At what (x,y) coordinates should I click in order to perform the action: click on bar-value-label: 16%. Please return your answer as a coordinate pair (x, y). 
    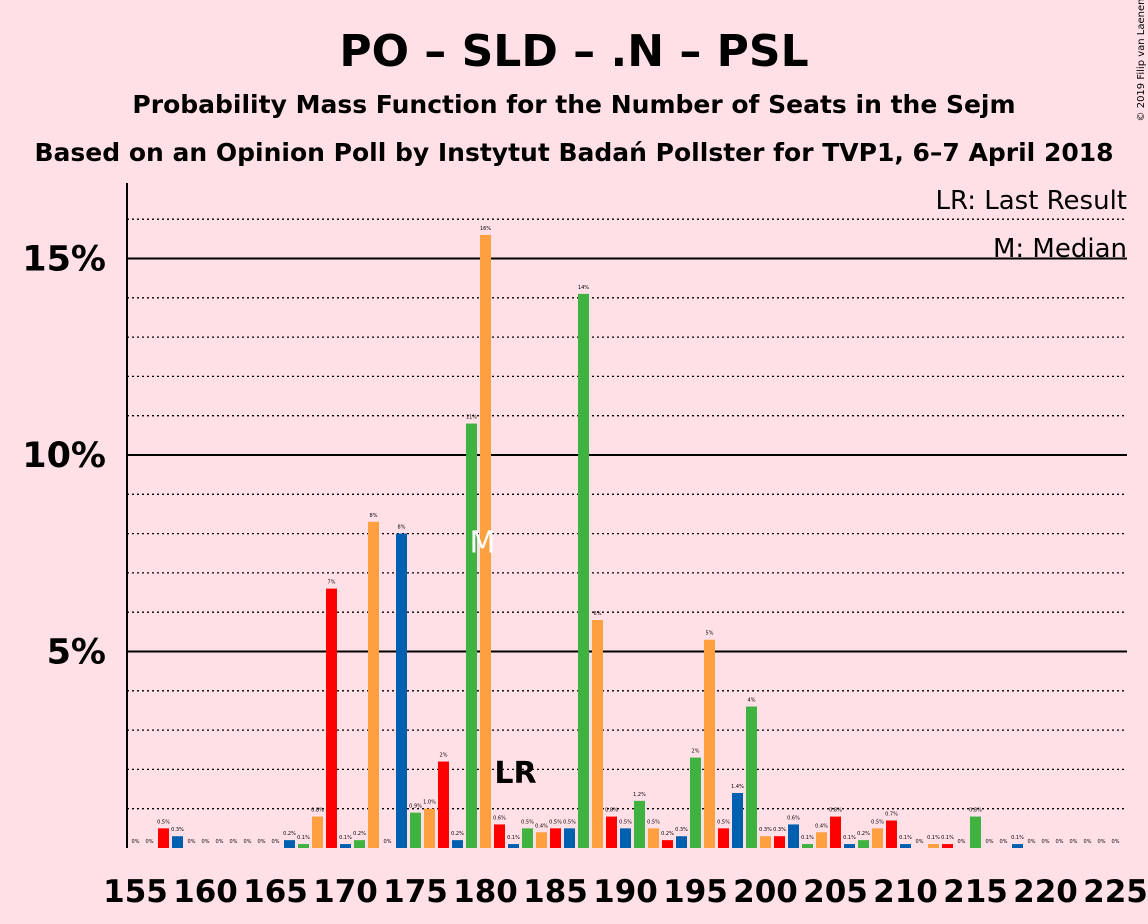
    Looking at the image, I should click on (485, 229).